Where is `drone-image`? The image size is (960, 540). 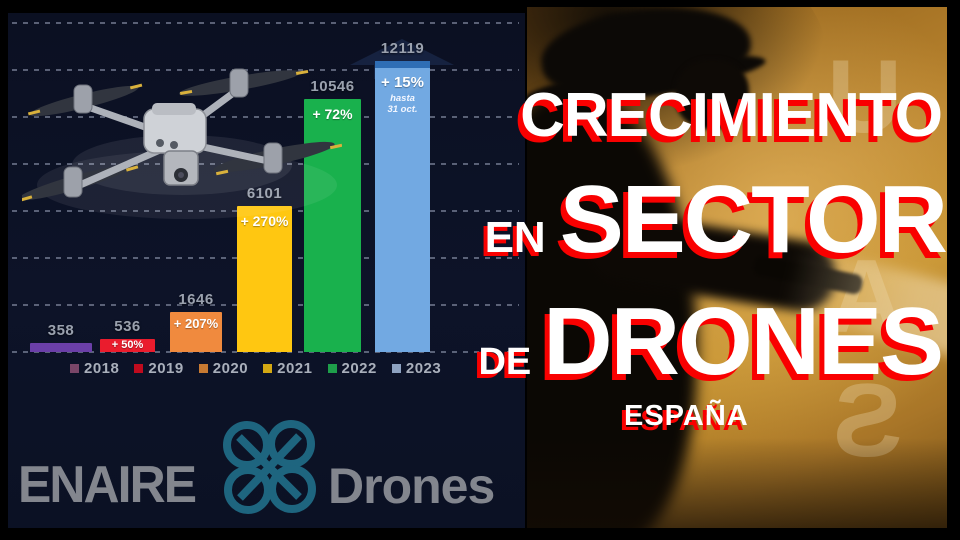
drone-image is located at coordinates (182, 143).